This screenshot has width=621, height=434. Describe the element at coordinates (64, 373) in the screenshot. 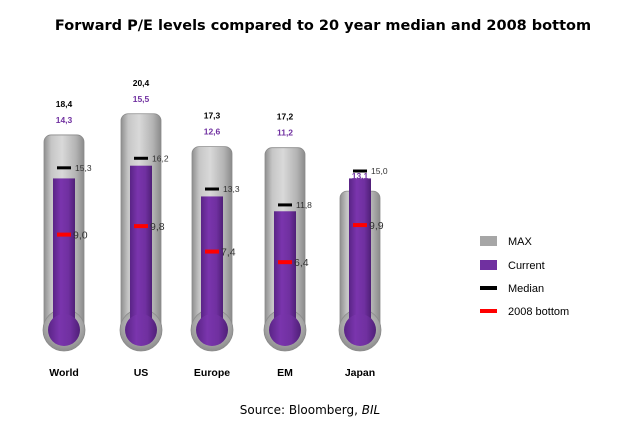

I see `category-label-world: World` at that location.